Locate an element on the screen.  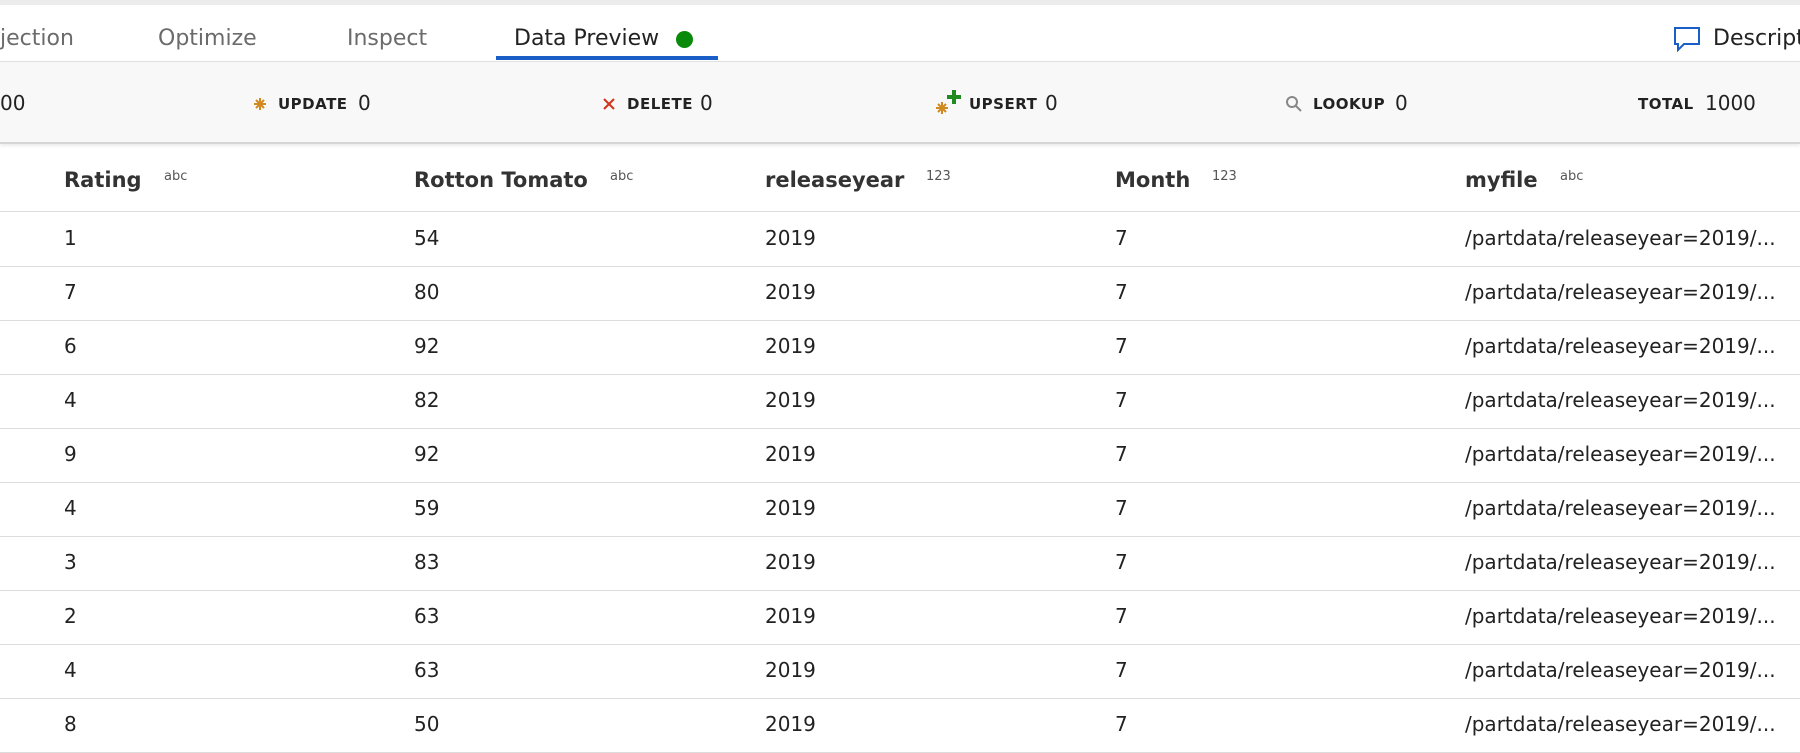
column-header: Rating is located at coordinates (103, 180).